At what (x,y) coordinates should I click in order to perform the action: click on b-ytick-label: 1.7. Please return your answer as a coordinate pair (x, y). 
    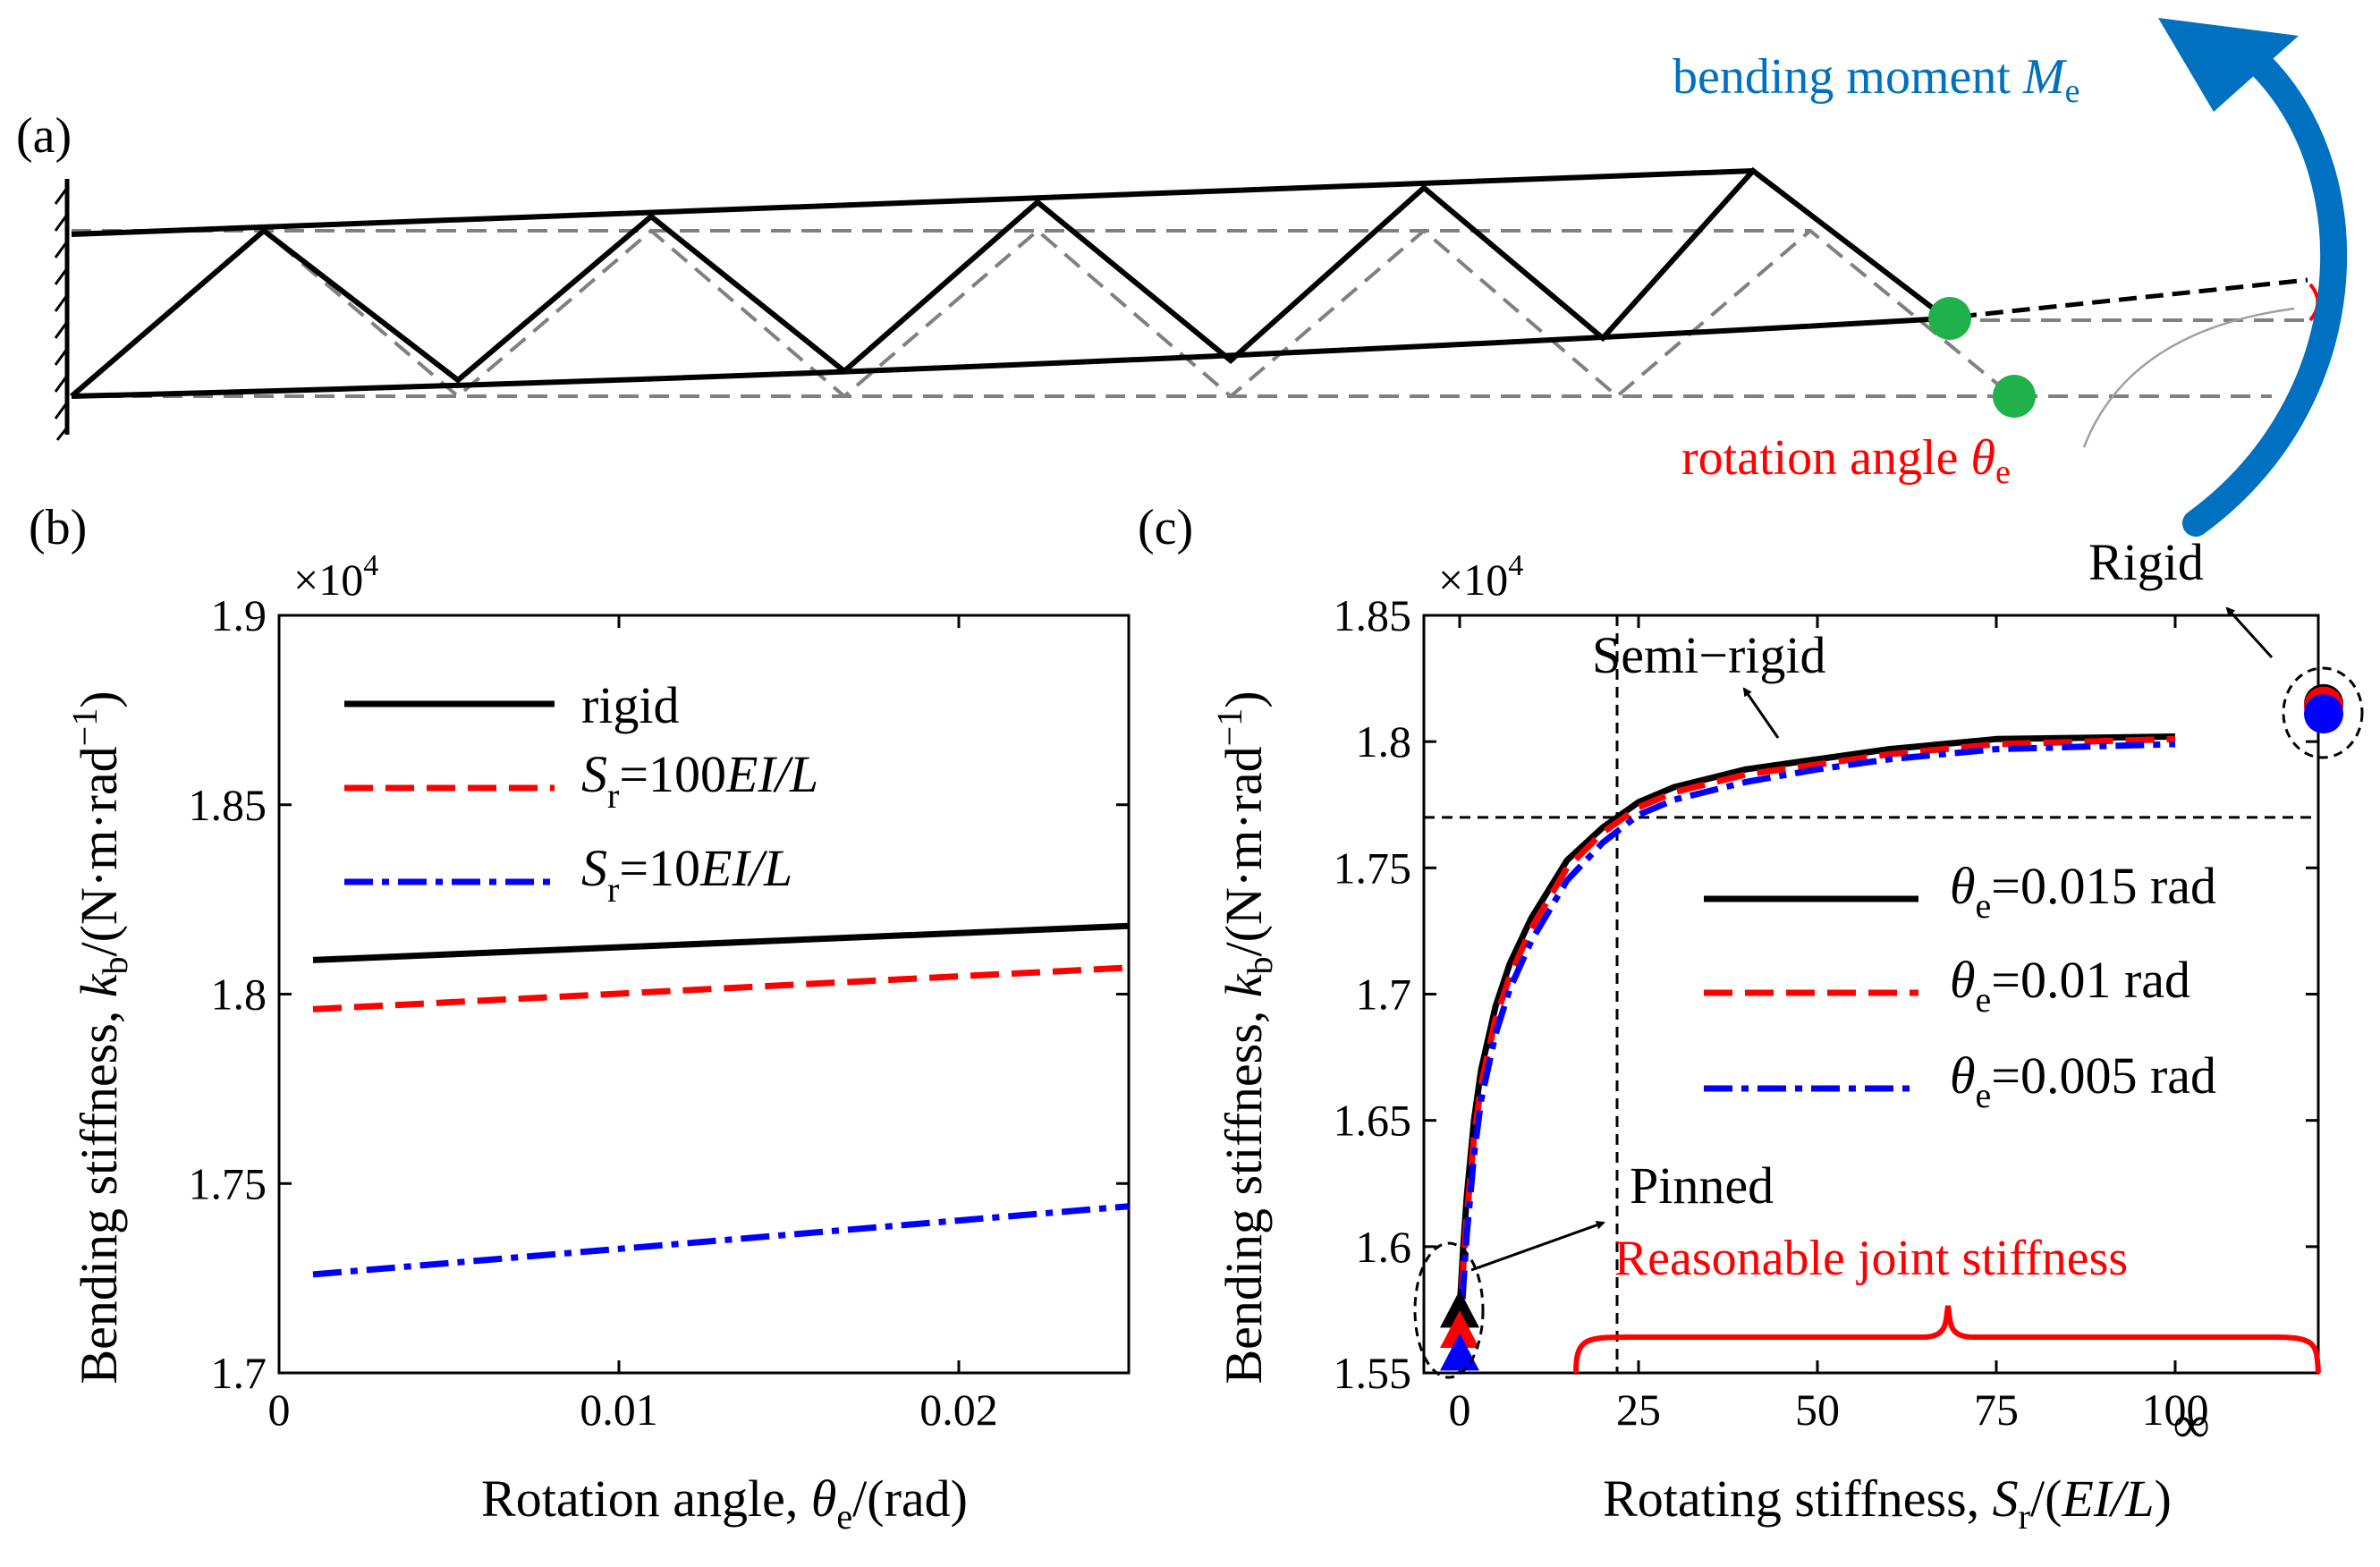
    Looking at the image, I should click on (239, 1373).